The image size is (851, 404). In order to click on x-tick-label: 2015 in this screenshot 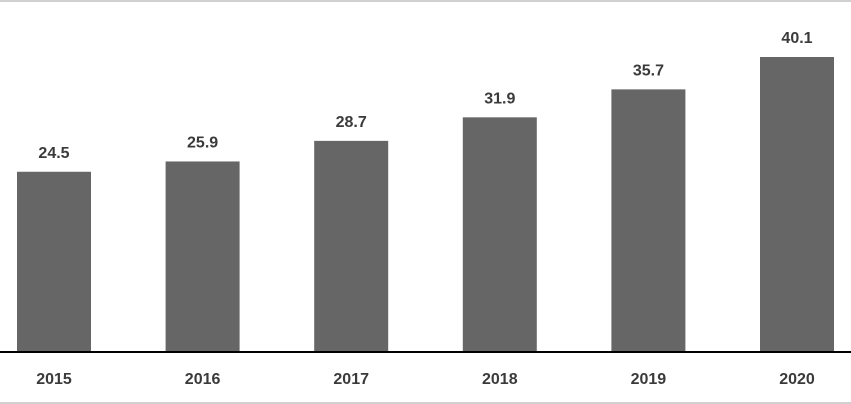, I will do `click(54, 379)`.